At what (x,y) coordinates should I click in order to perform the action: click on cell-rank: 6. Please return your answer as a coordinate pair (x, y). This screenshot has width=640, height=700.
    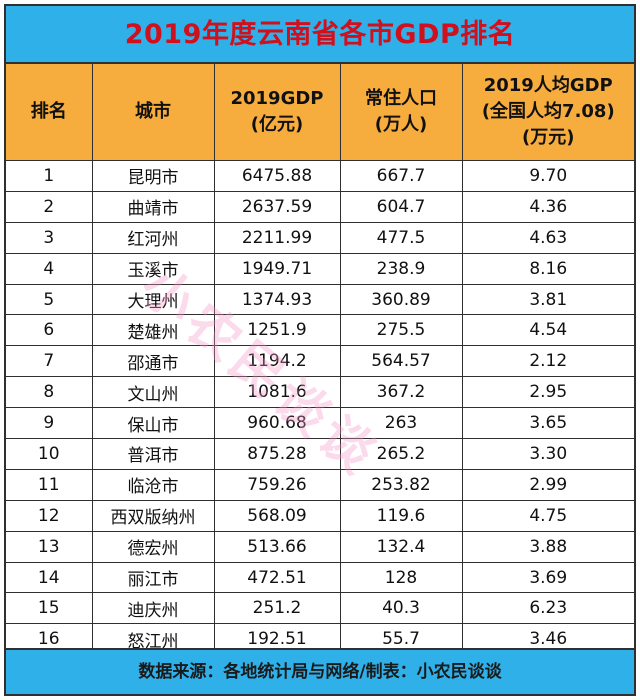
    Looking at the image, I should click on (49, 330).